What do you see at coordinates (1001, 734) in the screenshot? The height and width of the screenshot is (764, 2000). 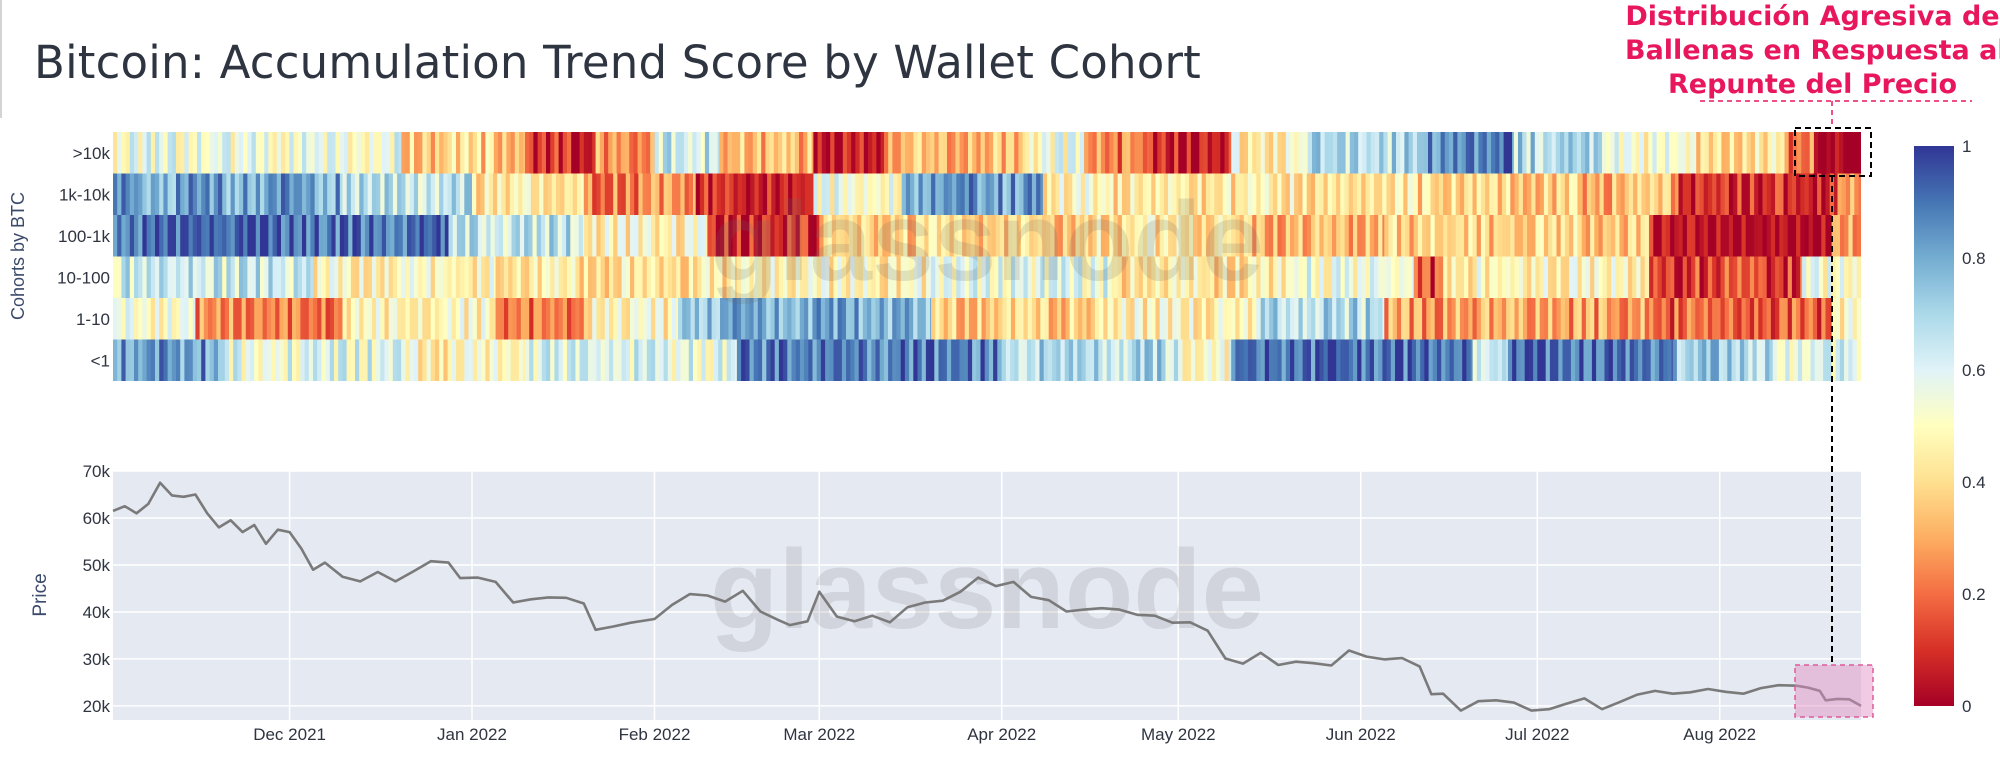 I see `price-x-tick-label: Apr 2022` at bounding box center [1001, 734].